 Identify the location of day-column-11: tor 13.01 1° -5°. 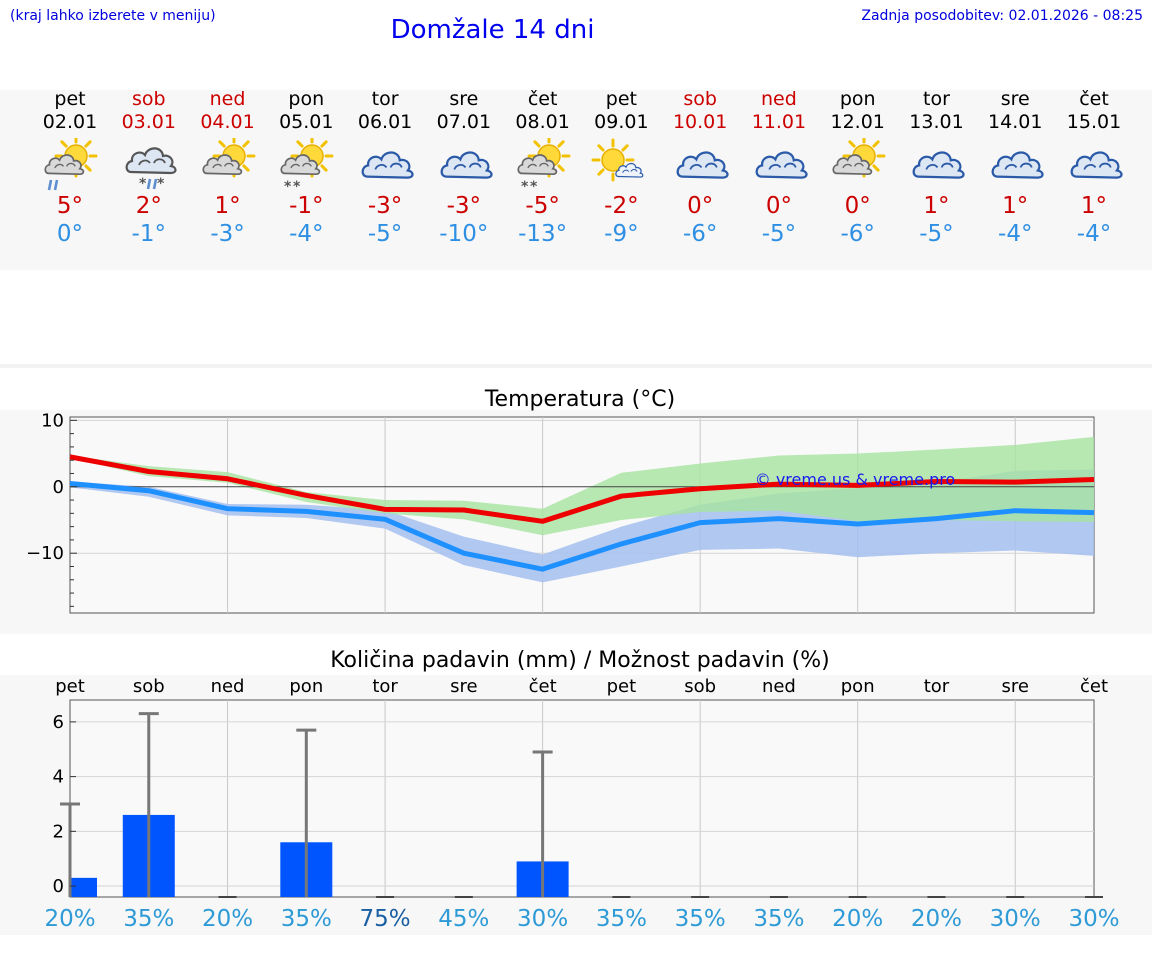
(936, 168).